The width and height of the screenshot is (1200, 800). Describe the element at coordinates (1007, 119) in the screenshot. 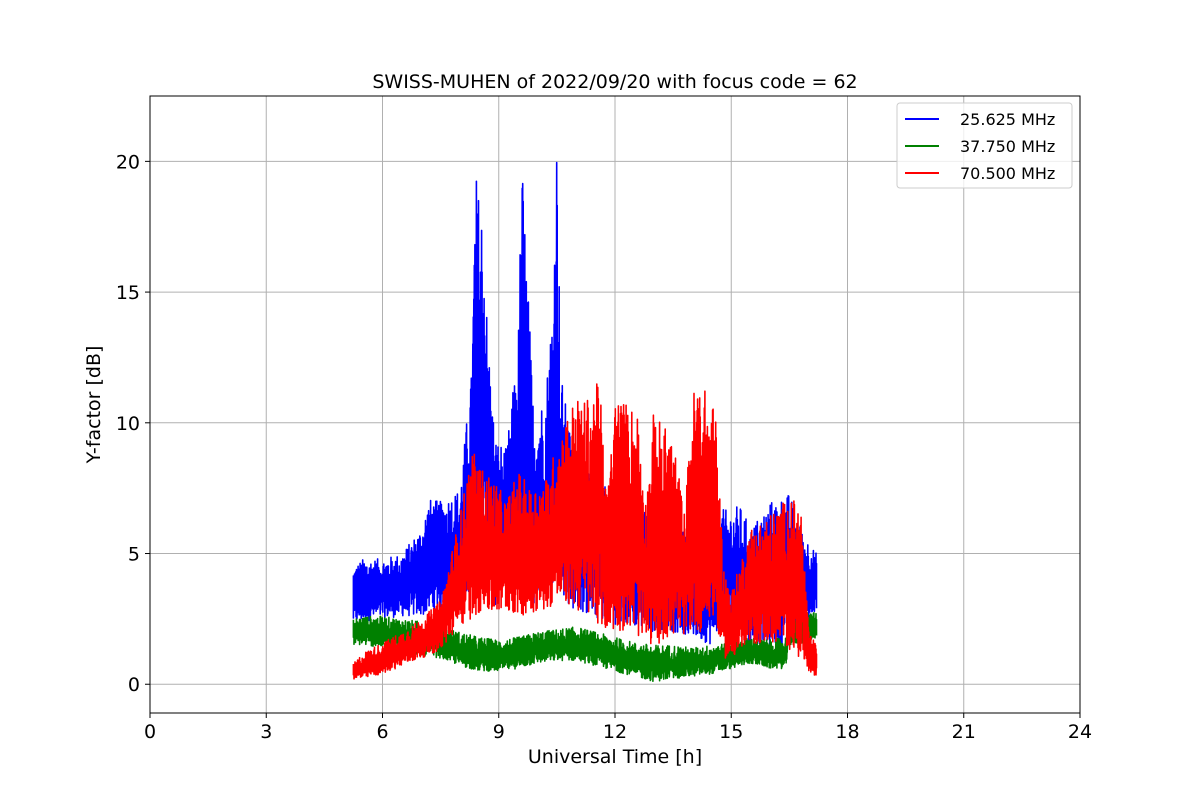

I see `legend-label-series-1: 25.625 MHz` at that location.